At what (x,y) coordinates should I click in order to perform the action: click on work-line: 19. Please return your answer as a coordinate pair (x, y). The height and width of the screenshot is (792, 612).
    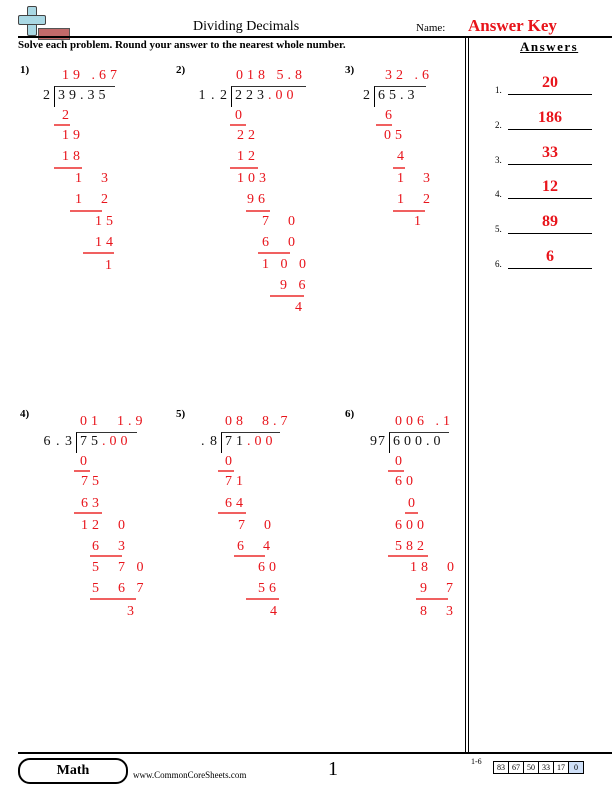
    Looking at the image, I should click on (73, 135).